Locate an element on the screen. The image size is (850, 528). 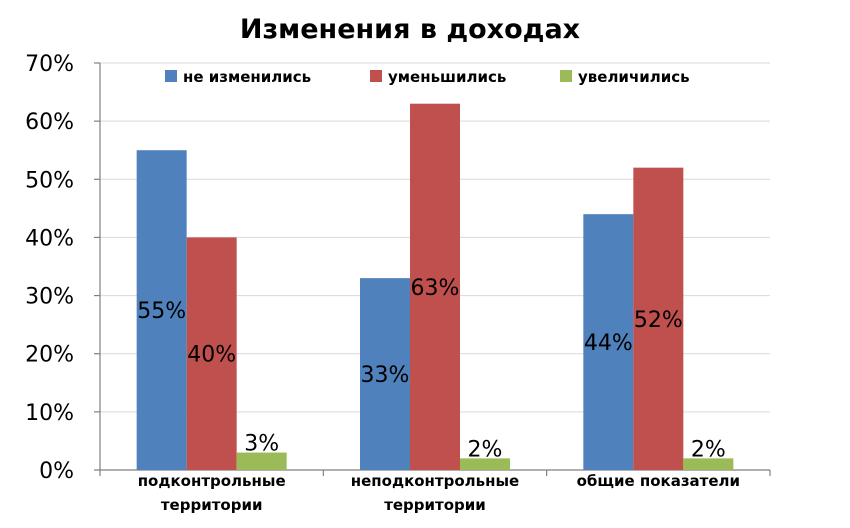
y-tick-label: 0% is located at coordinates (56, 471).